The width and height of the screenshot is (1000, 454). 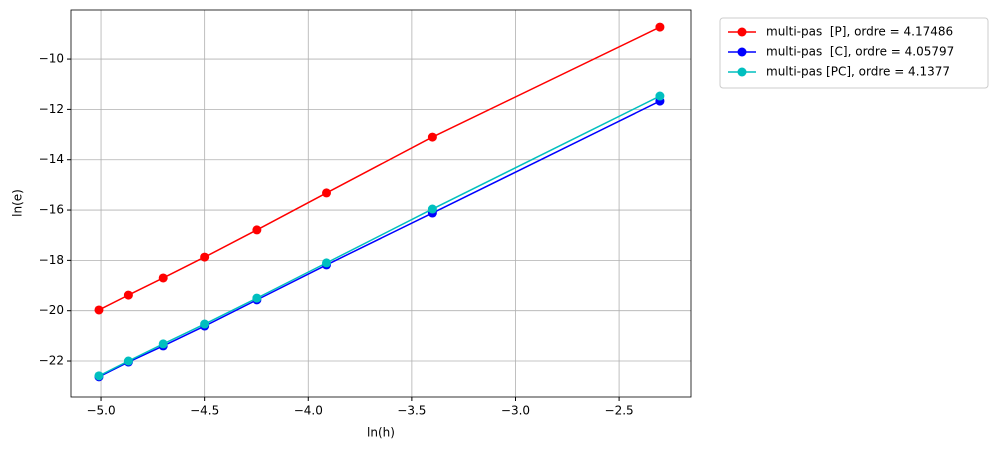 What do you see at coordinates (51, 310) in the screenshot?
I see `y-tick-label: −20` at bounding box center [51, 310].